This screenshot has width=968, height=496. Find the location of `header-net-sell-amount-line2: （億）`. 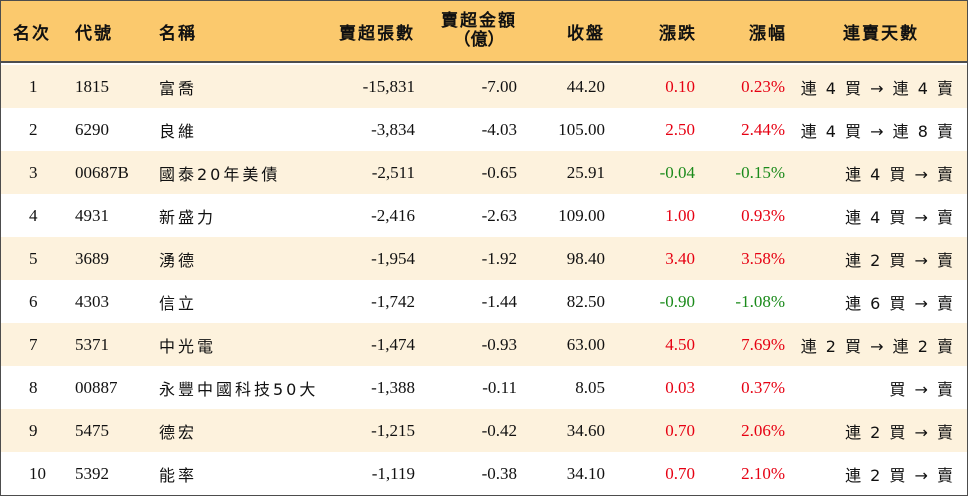

header-net-sell-amount-line2: （億） is located at coordinates (479, 40).